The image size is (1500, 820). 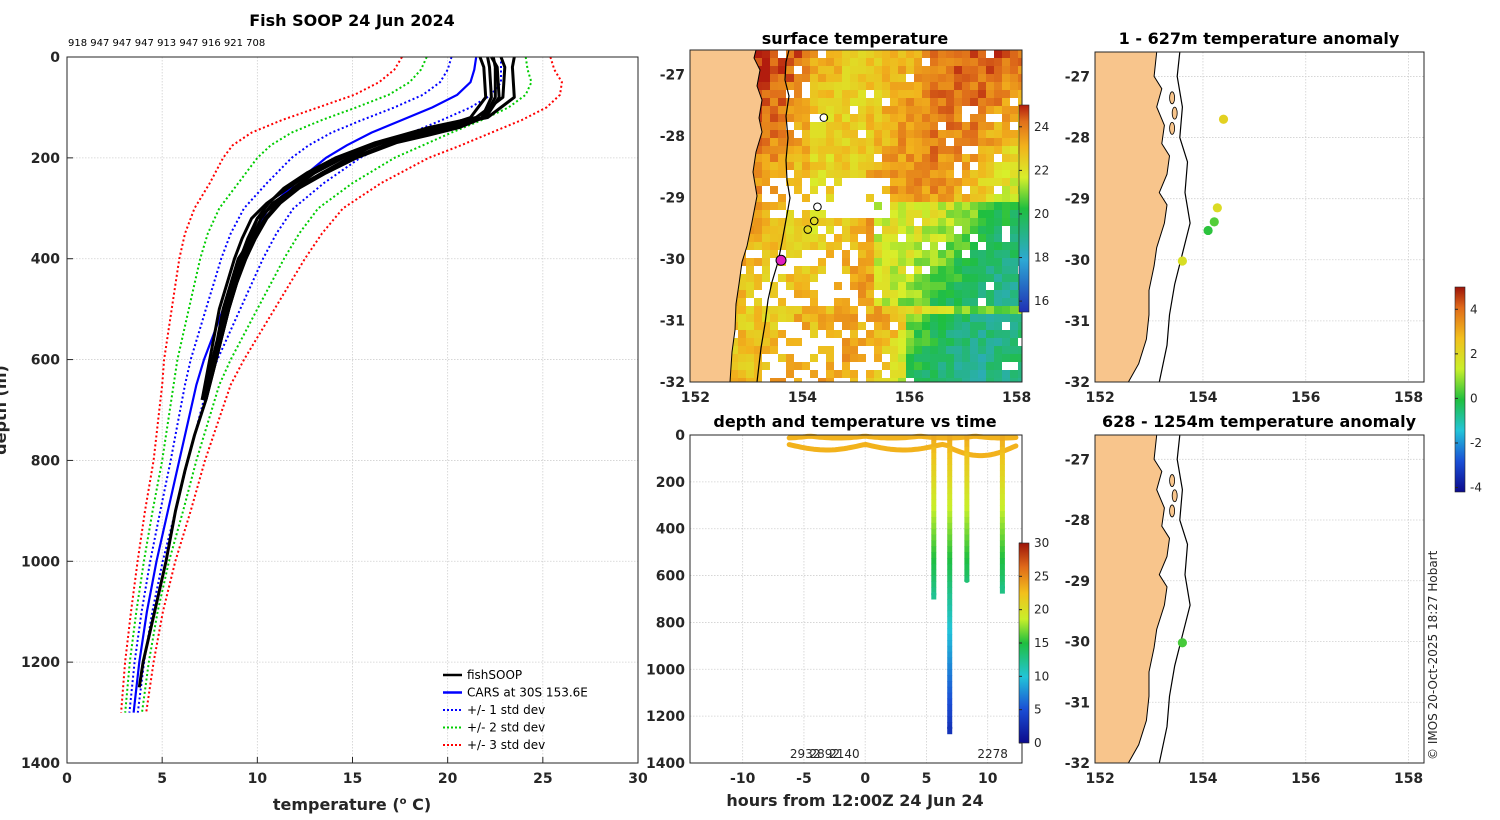 What do you see at coordinates (805, 754) in the screenshot?
I see `timeseries-bottom-label: 2932` at bounding box center [805, 754].